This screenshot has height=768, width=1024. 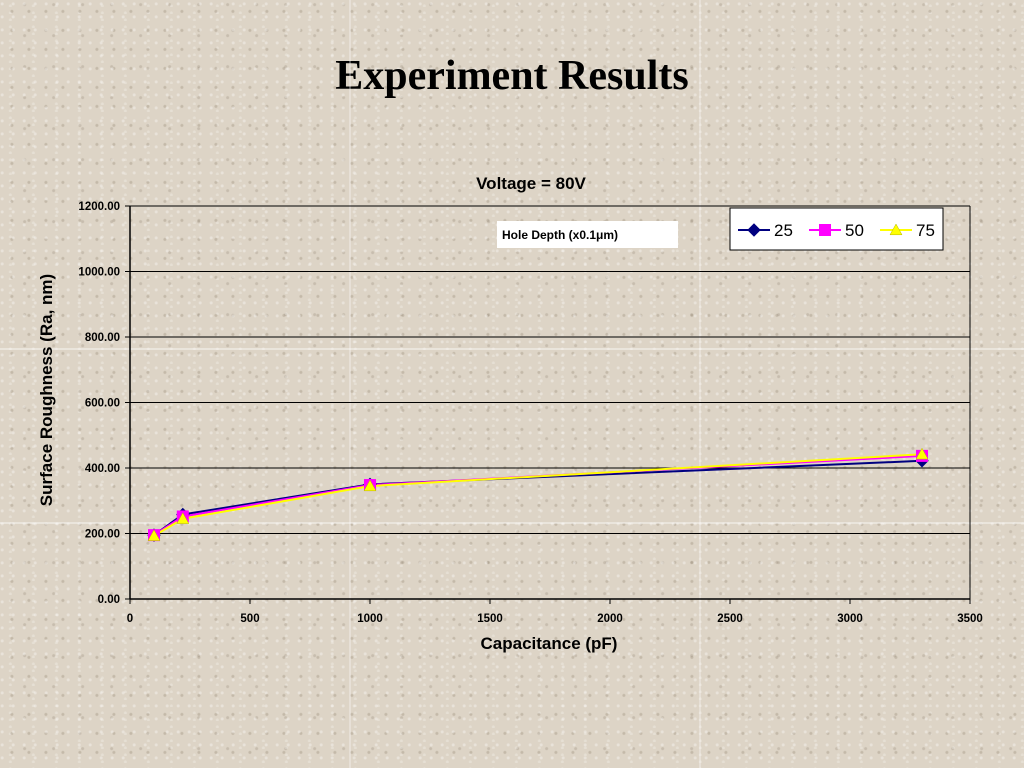 I want to click on y-tick-label: 800.00, so click(x=102, y=338).